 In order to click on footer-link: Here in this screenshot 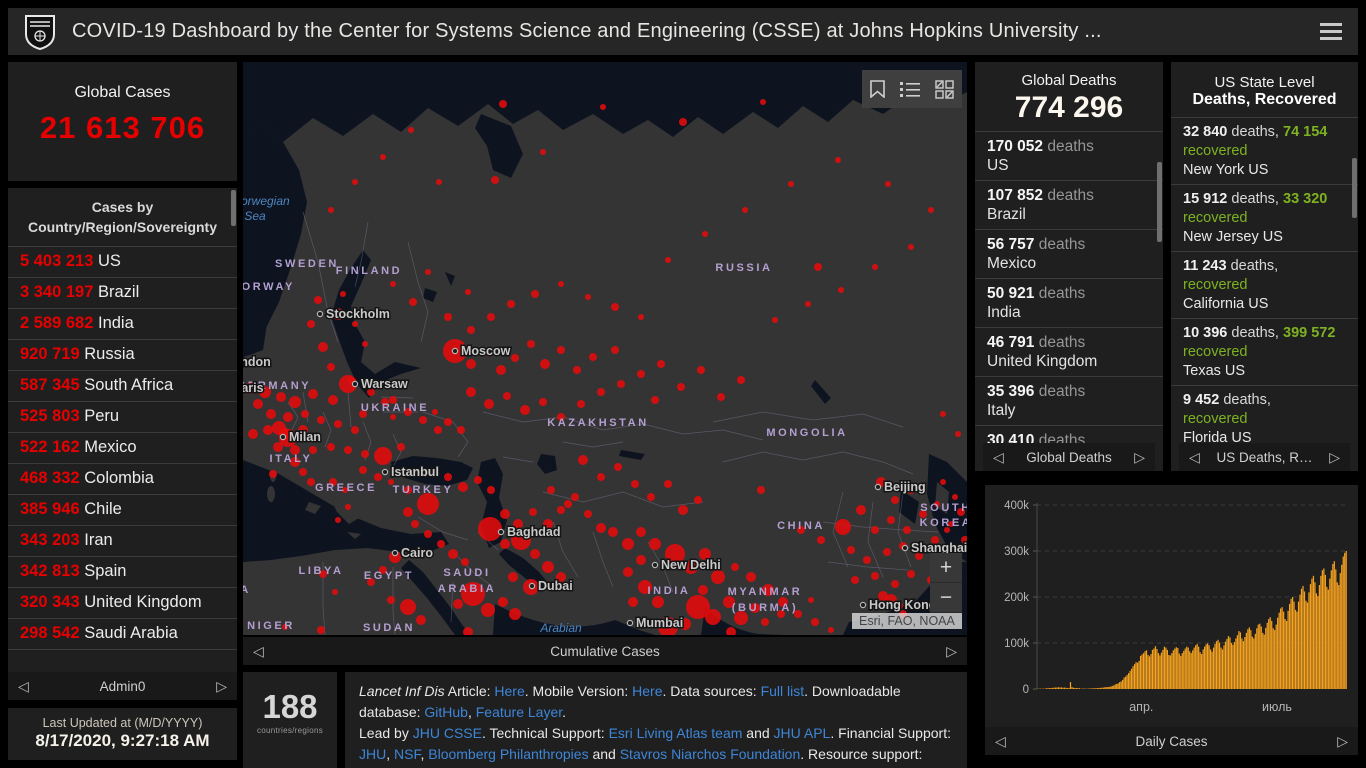, I will do `click(509, 691)`.